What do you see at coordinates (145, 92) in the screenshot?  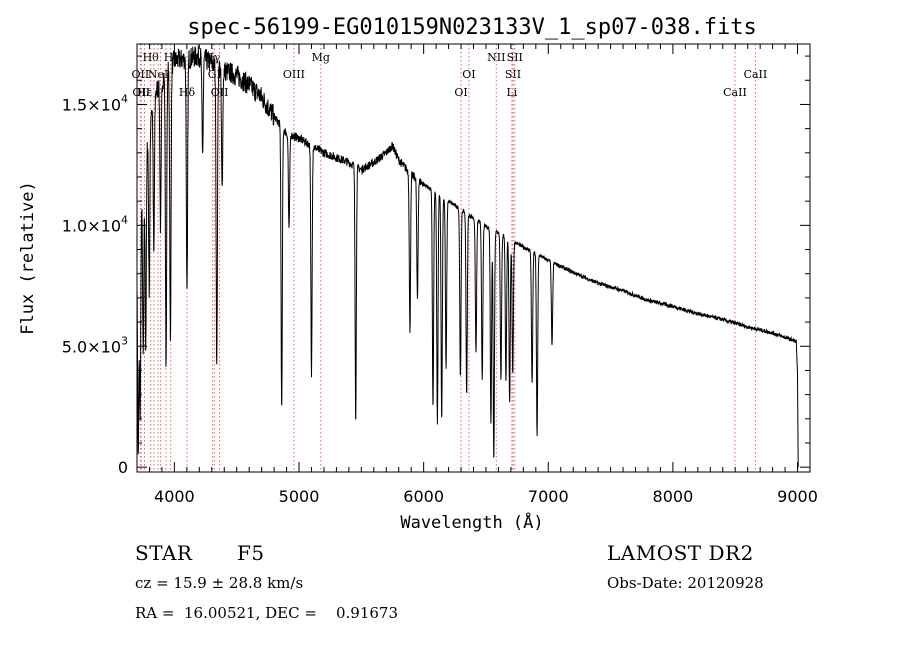 I see `line-marker-label: Hε` at bounding box center [145, 92].